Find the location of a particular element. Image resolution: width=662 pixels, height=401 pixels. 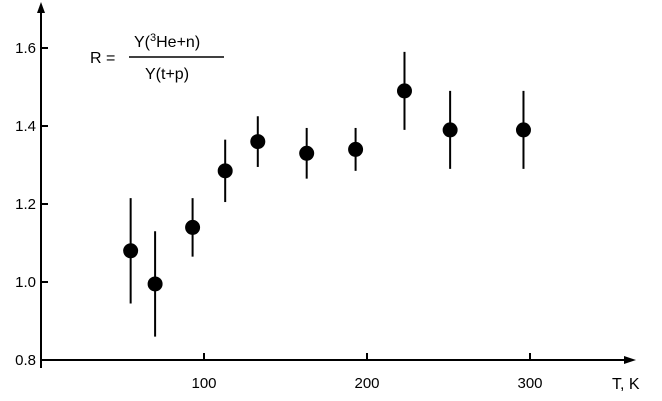

y-tick-label: 1.4 is located at coordinates (25, 126).